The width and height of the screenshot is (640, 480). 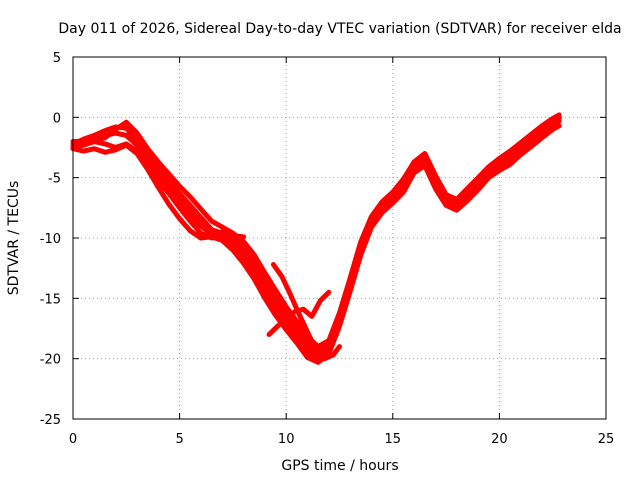 I want to click on y-tick-label: 0, so click(x=57, y=118).